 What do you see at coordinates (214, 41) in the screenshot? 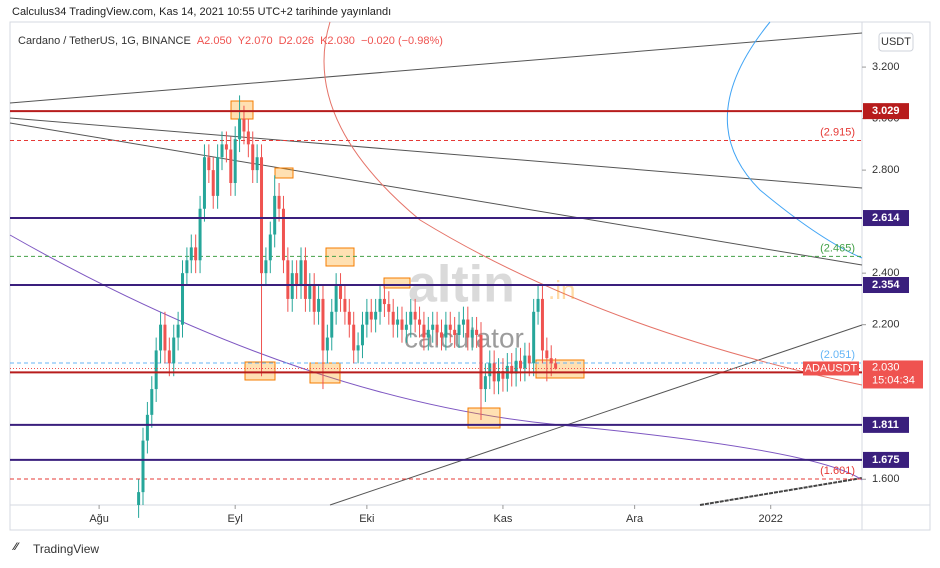
I see `ohlc-value: A2.050` at bounding box center [214, 41].